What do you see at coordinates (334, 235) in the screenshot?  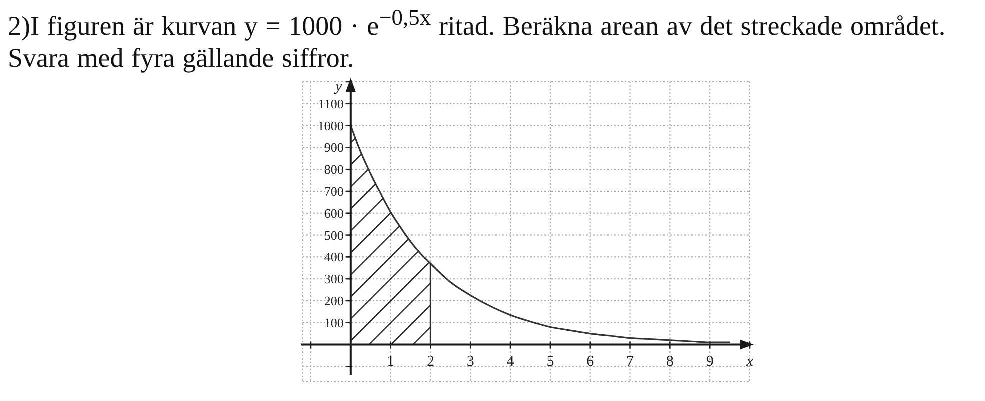 I see `y-tick-label: 500` at bounding box center [334, 235].